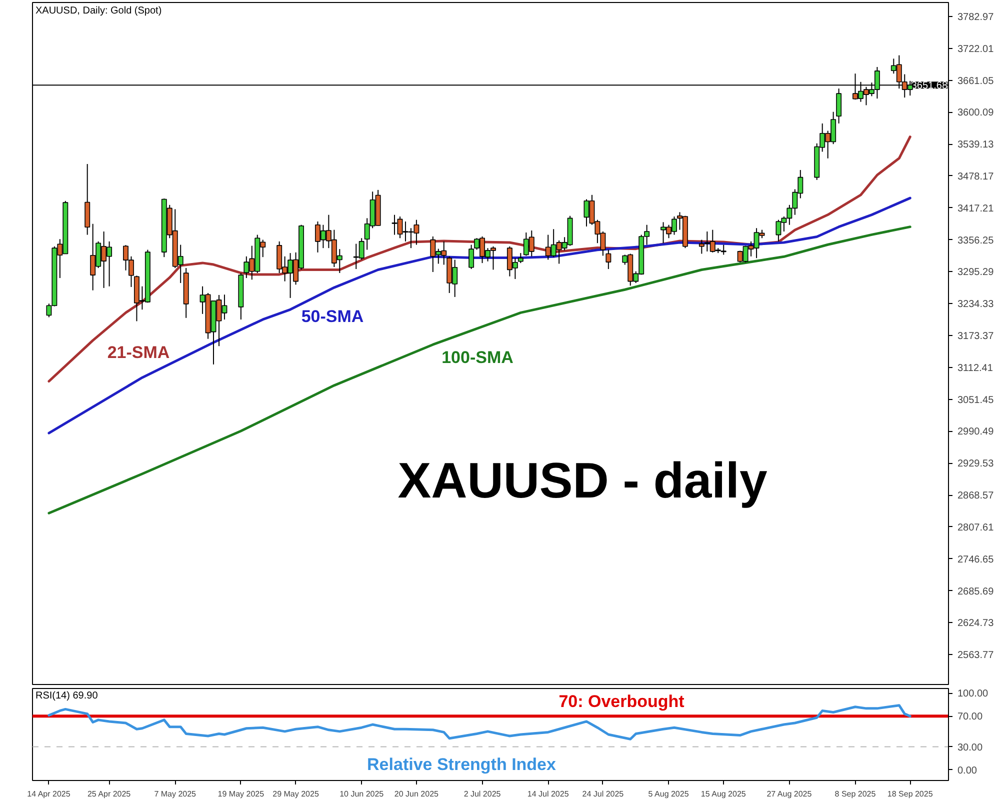  I want to click on y-tick-label: 3356.25, so click(976, 240).